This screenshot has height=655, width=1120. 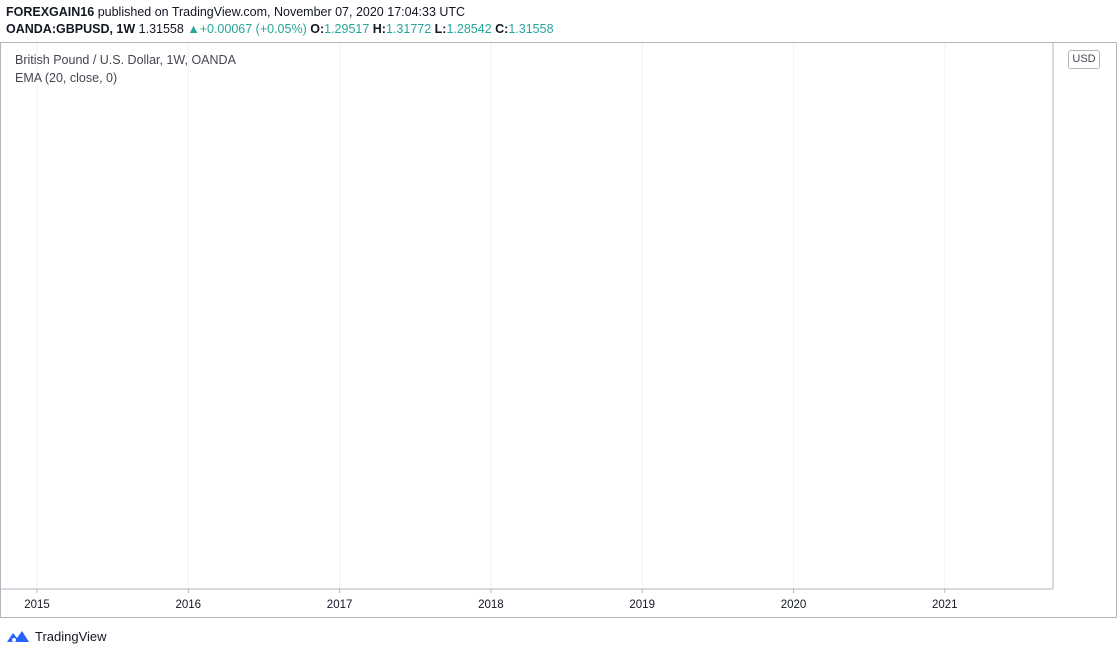 I want to click on close-label: C:, so click(x=502, y=29).